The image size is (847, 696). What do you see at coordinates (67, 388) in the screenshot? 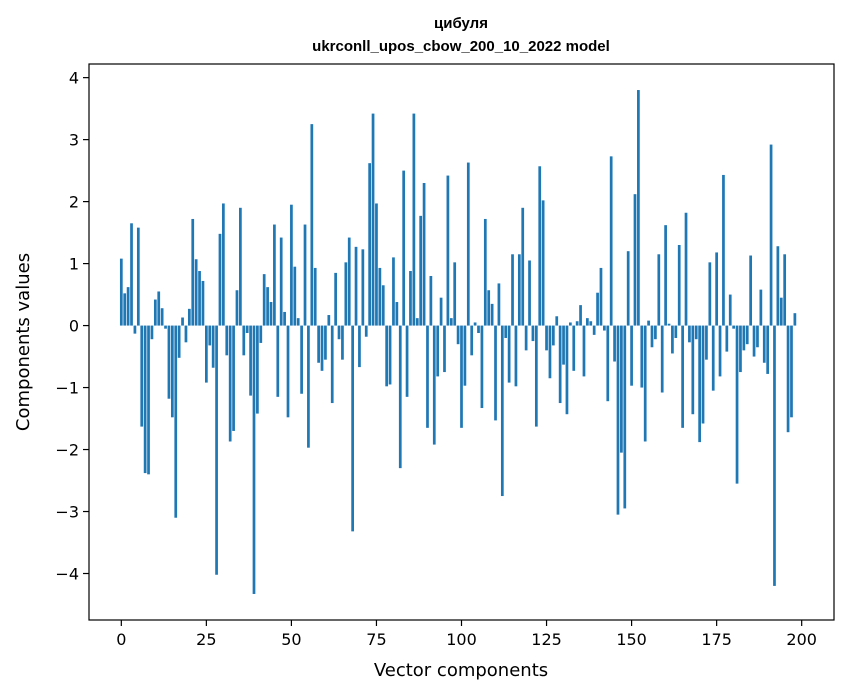
I see `y-tick-label--1: −1` at bounding box center [67, 388].